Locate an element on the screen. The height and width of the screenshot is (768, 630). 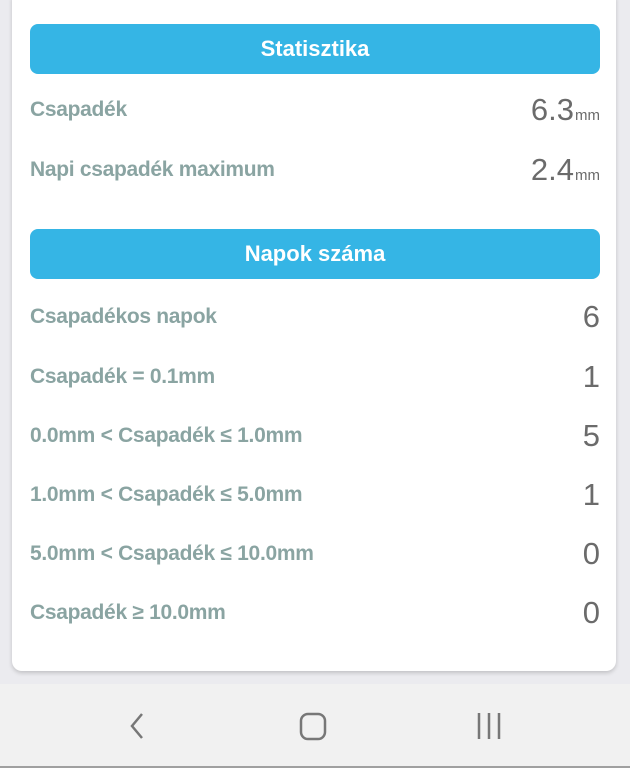
value-number: 6.3 is located at coordinates (552, 109).